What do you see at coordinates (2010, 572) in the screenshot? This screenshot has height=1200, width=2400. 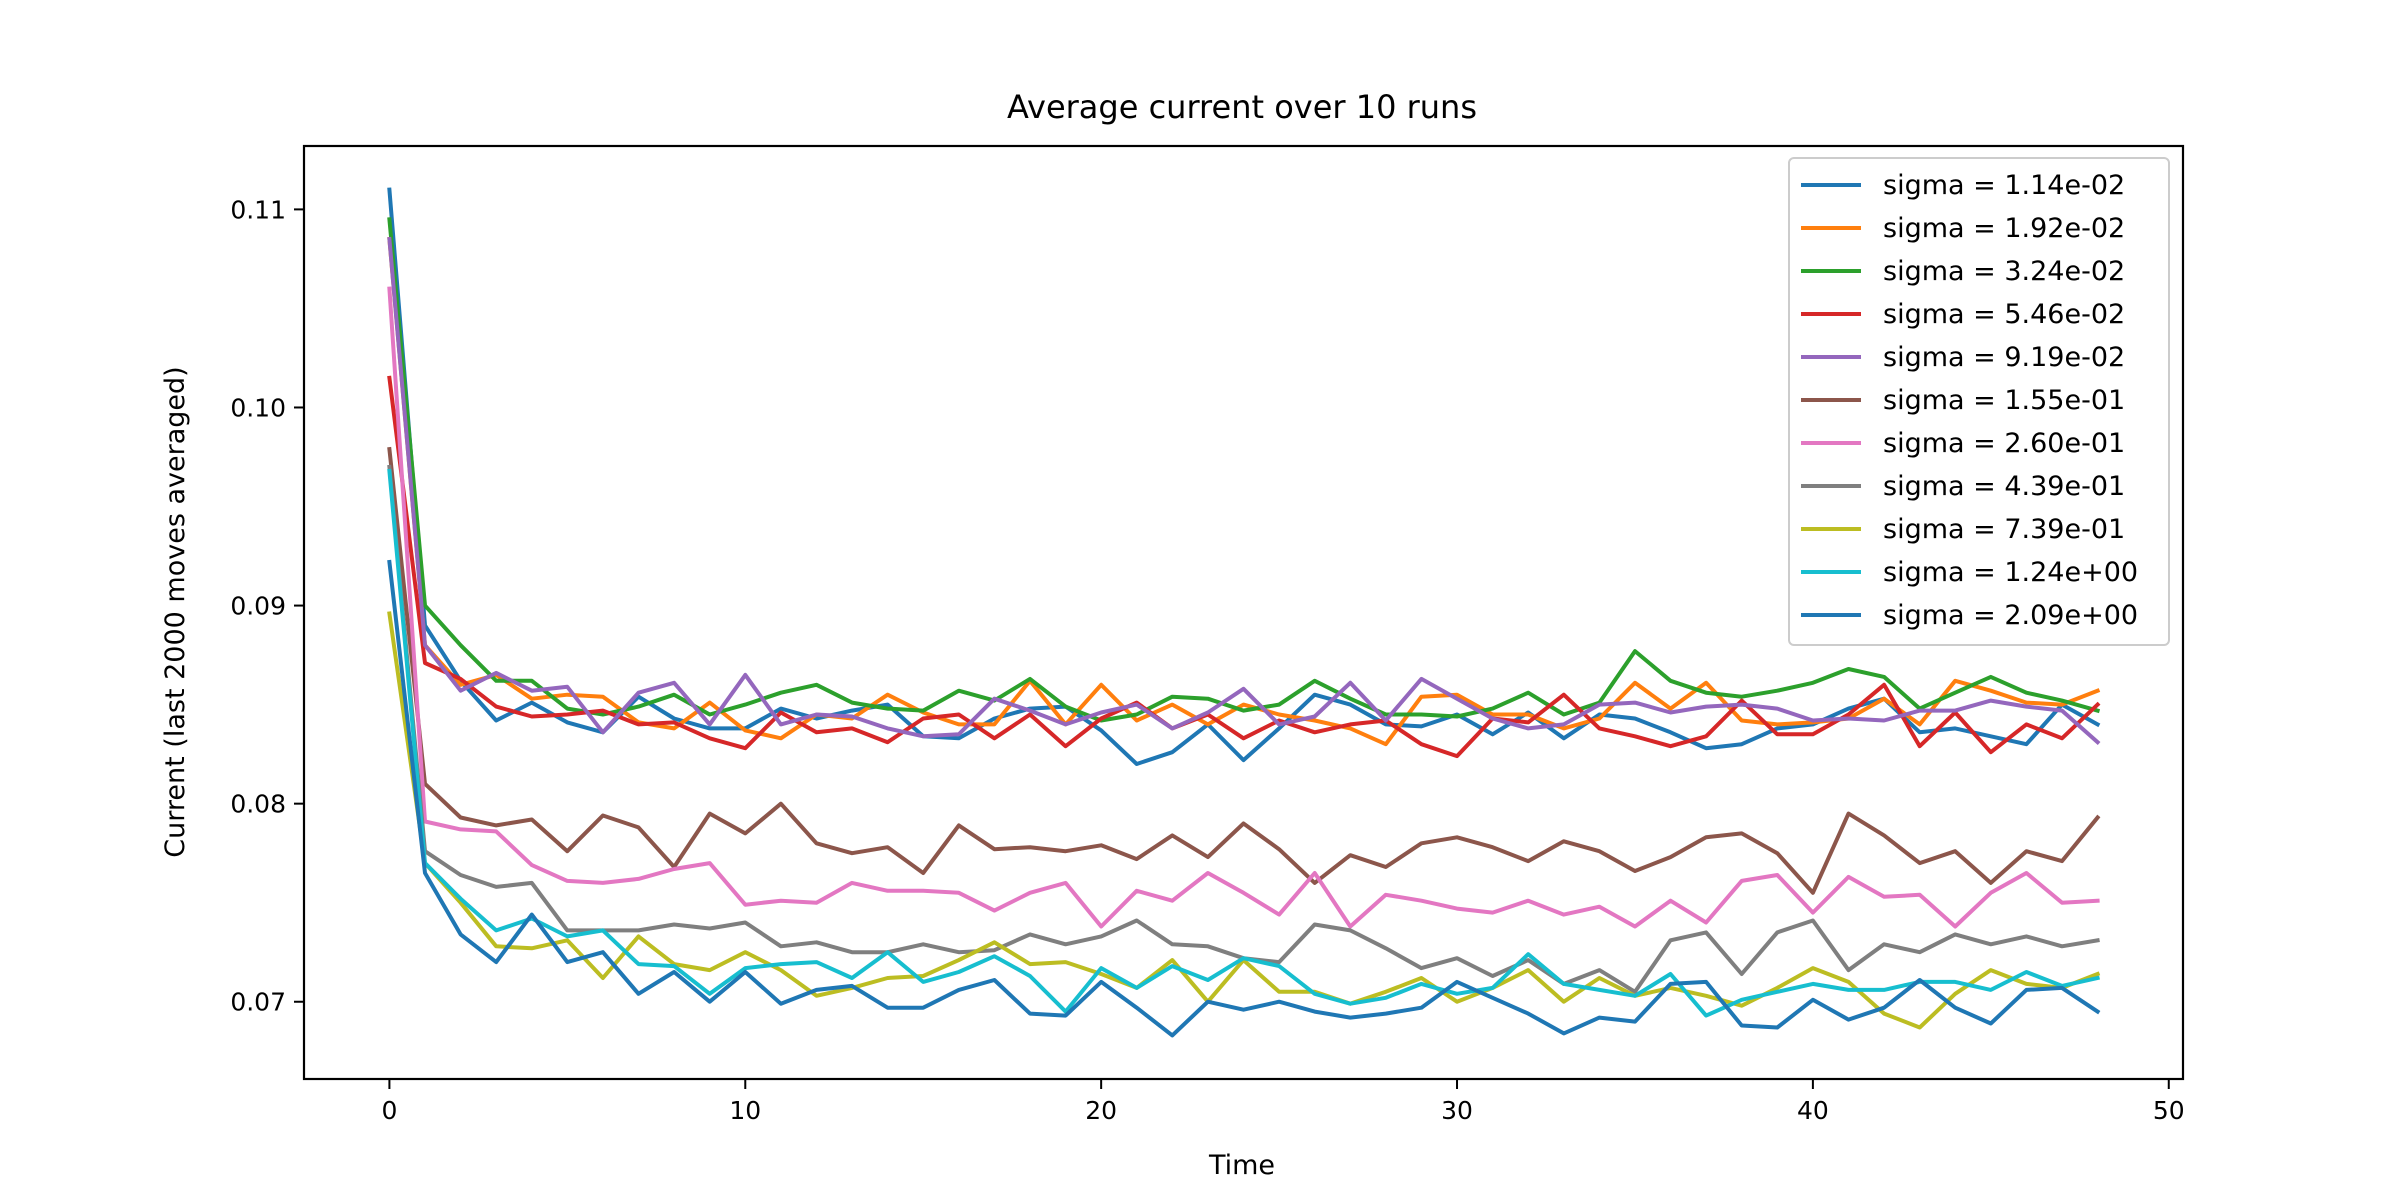 I see `legend-label: sigma = 1.24e+00` at bounding box center [2010, 572].